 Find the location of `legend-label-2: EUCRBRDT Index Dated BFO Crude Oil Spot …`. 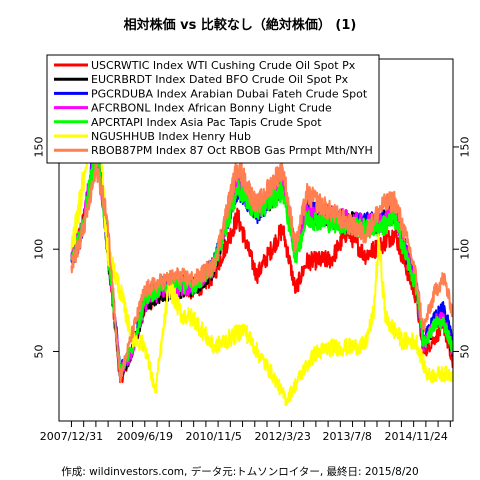

legend-label-2: EUCRBRDT Index Dated BFO Crude Oil Spot … is located at coordinates (220, 79).